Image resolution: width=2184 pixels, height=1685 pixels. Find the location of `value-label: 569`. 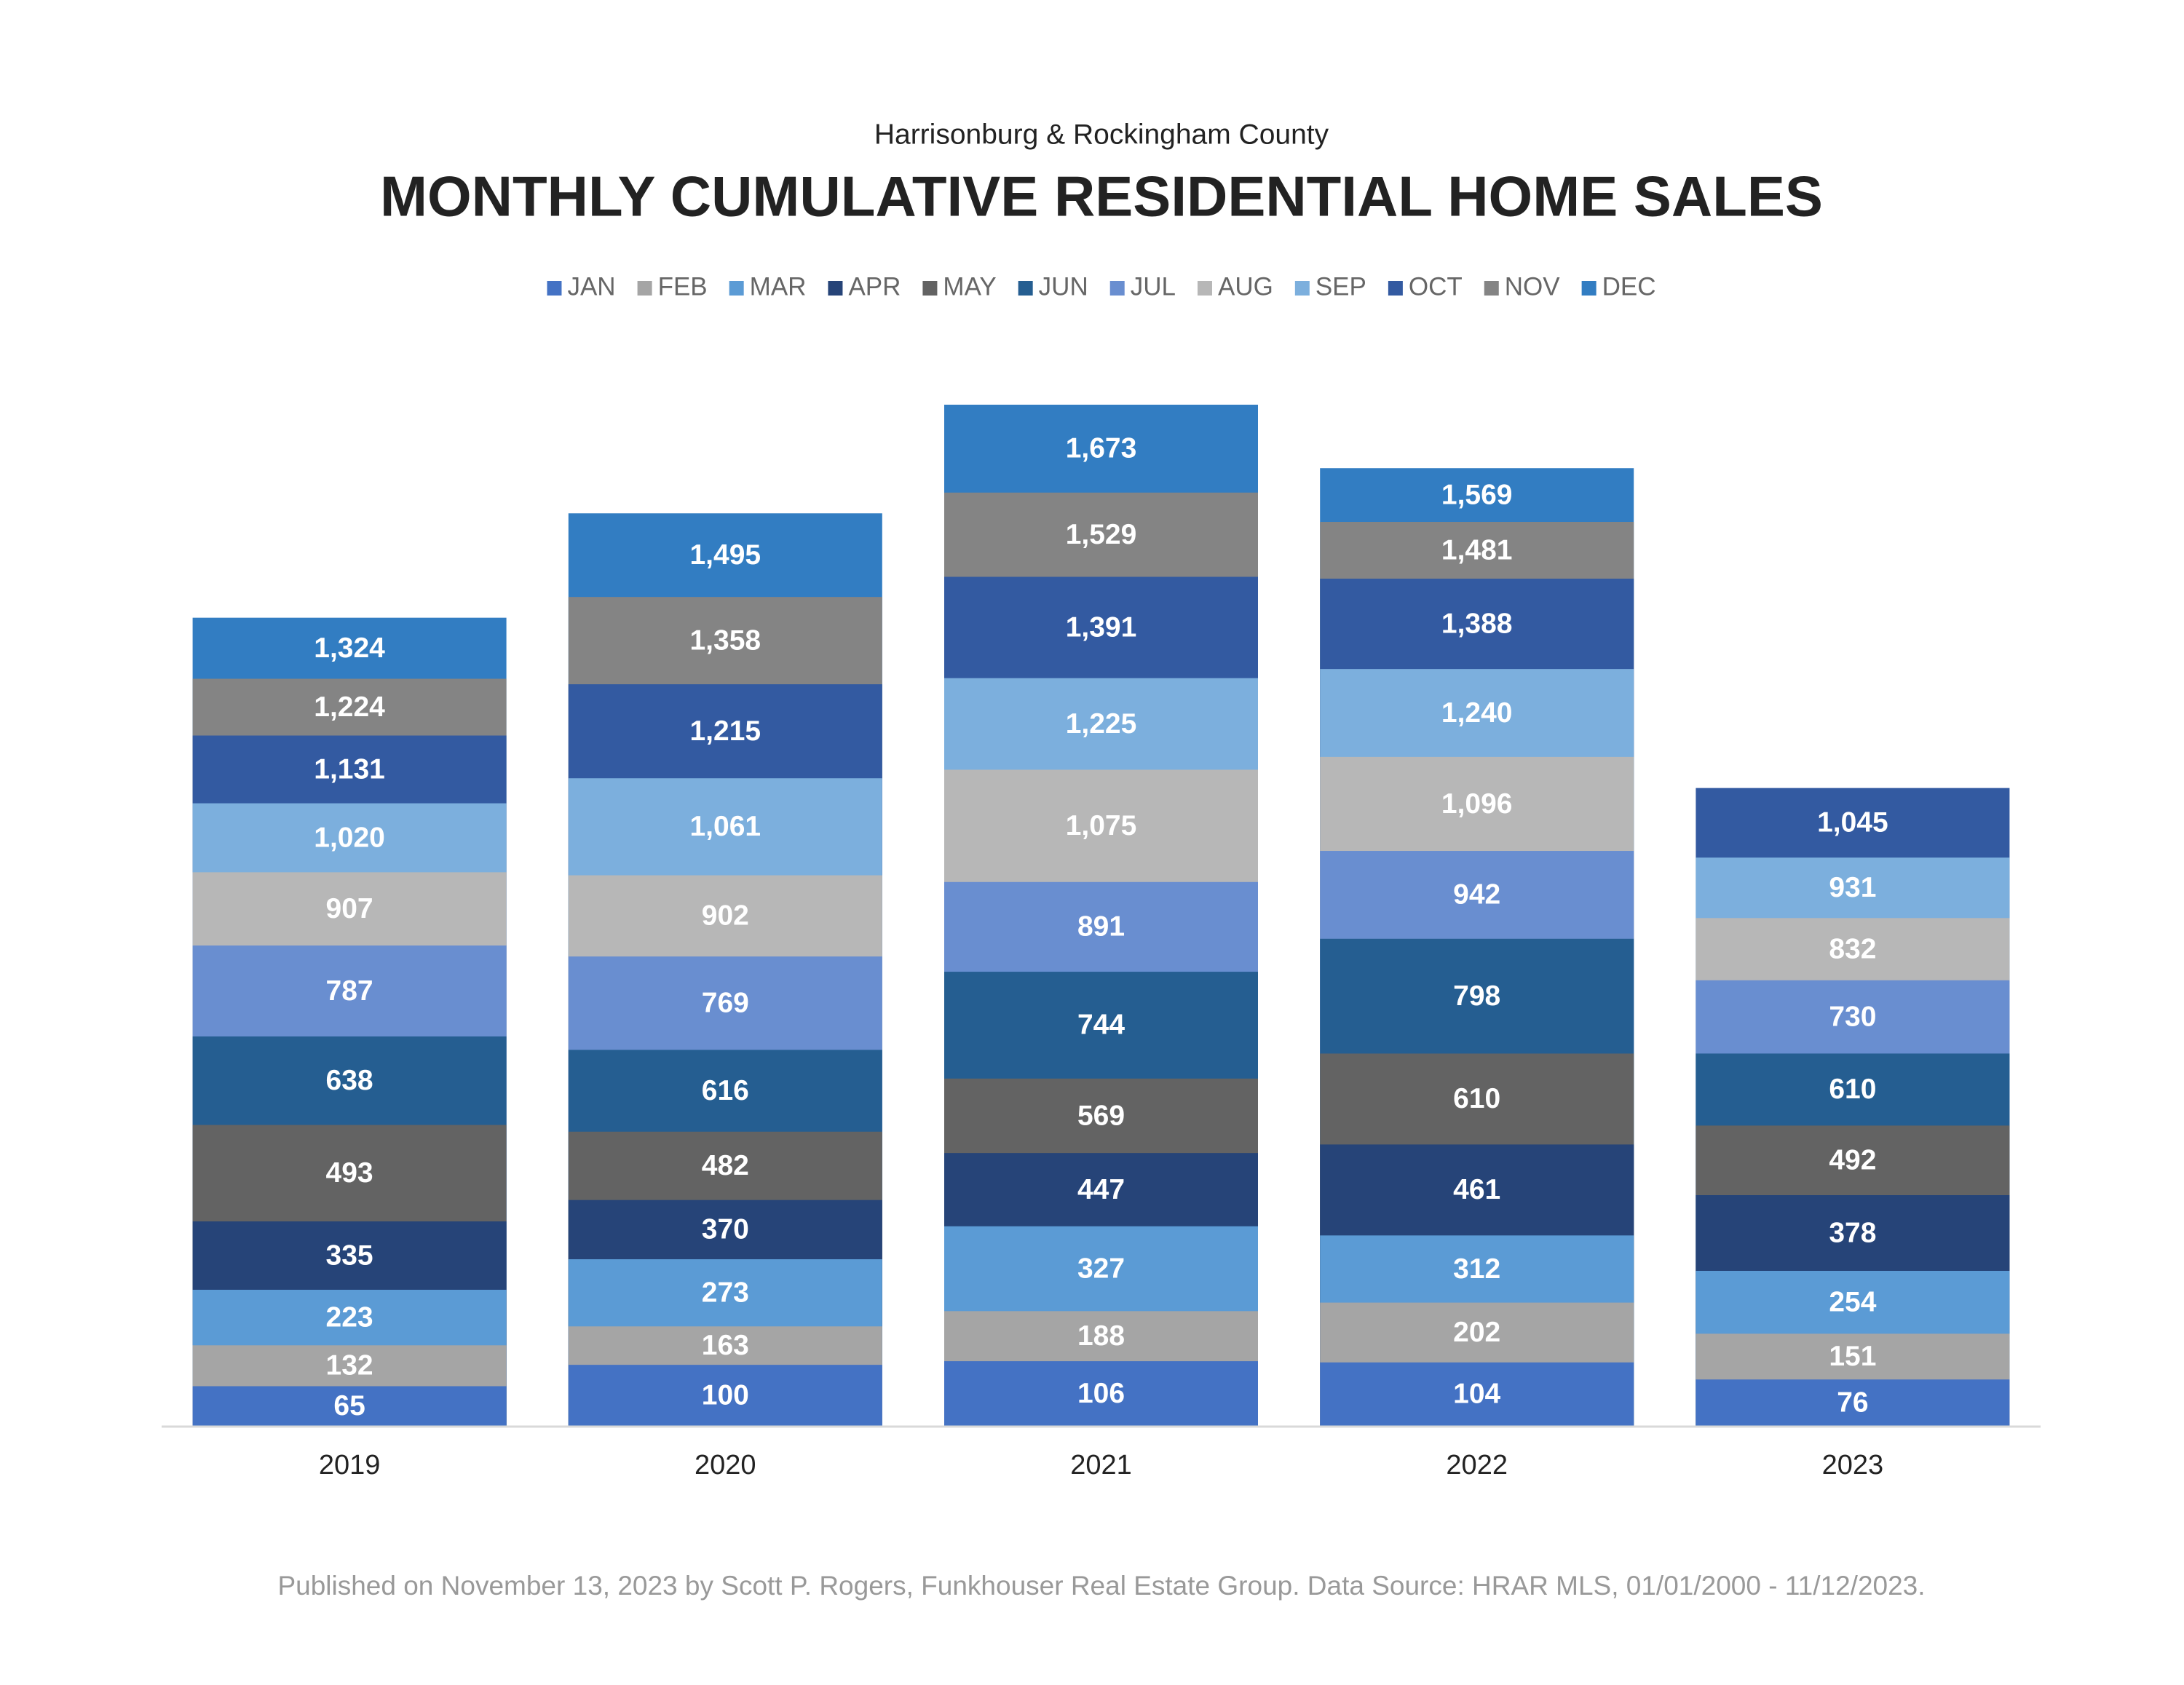

value-label: 569 is located at coordinates (1101, 1115).